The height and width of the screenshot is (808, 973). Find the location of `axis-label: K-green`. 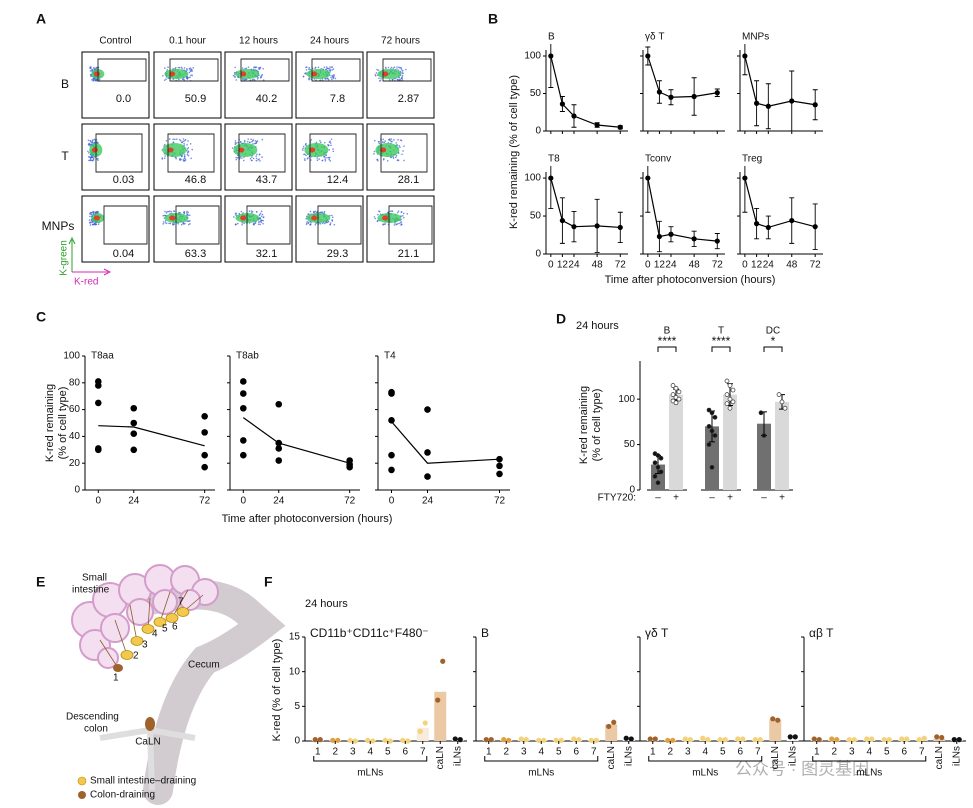

axis-label: K-green is located at coordinates (64, 258).